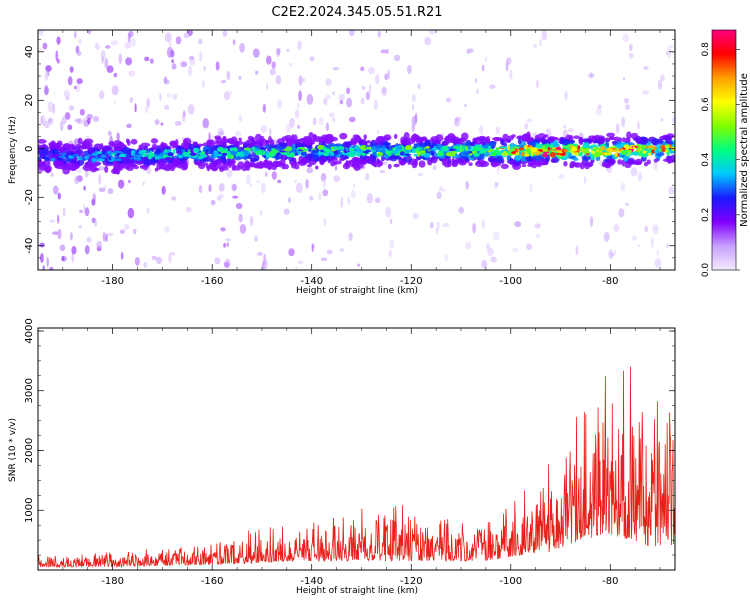 Image resolution: width=750 pixels, height=600 pixels. Describe the element at coordinates (29, 51) in the screenshot. I see `spectrogram-y-tick-label: 40` at that location.